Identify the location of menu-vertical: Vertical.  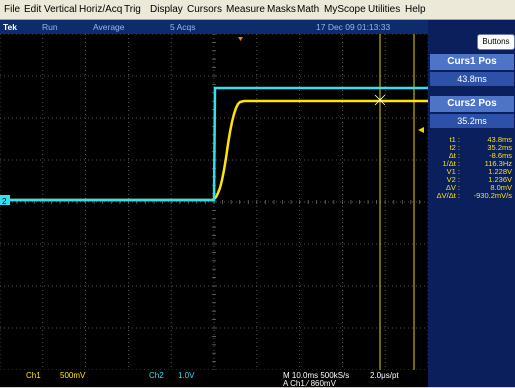
(60, 9).